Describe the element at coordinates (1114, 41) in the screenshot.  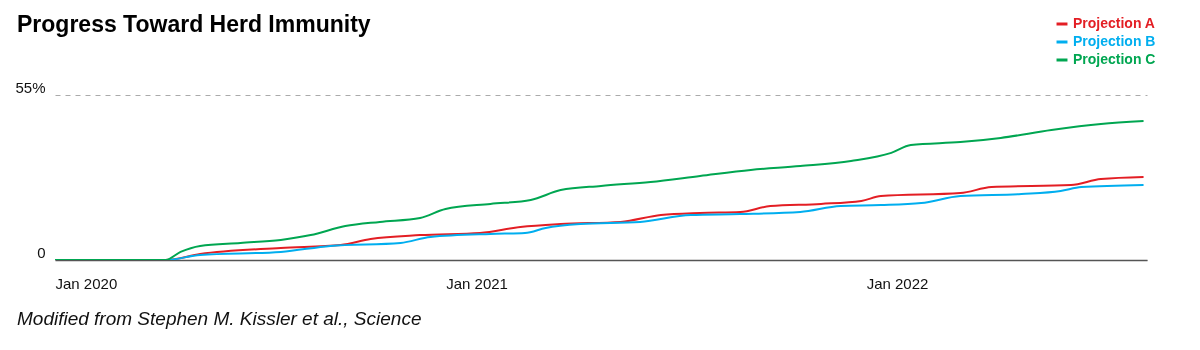
I see `legend-label: Projection B` at that location.